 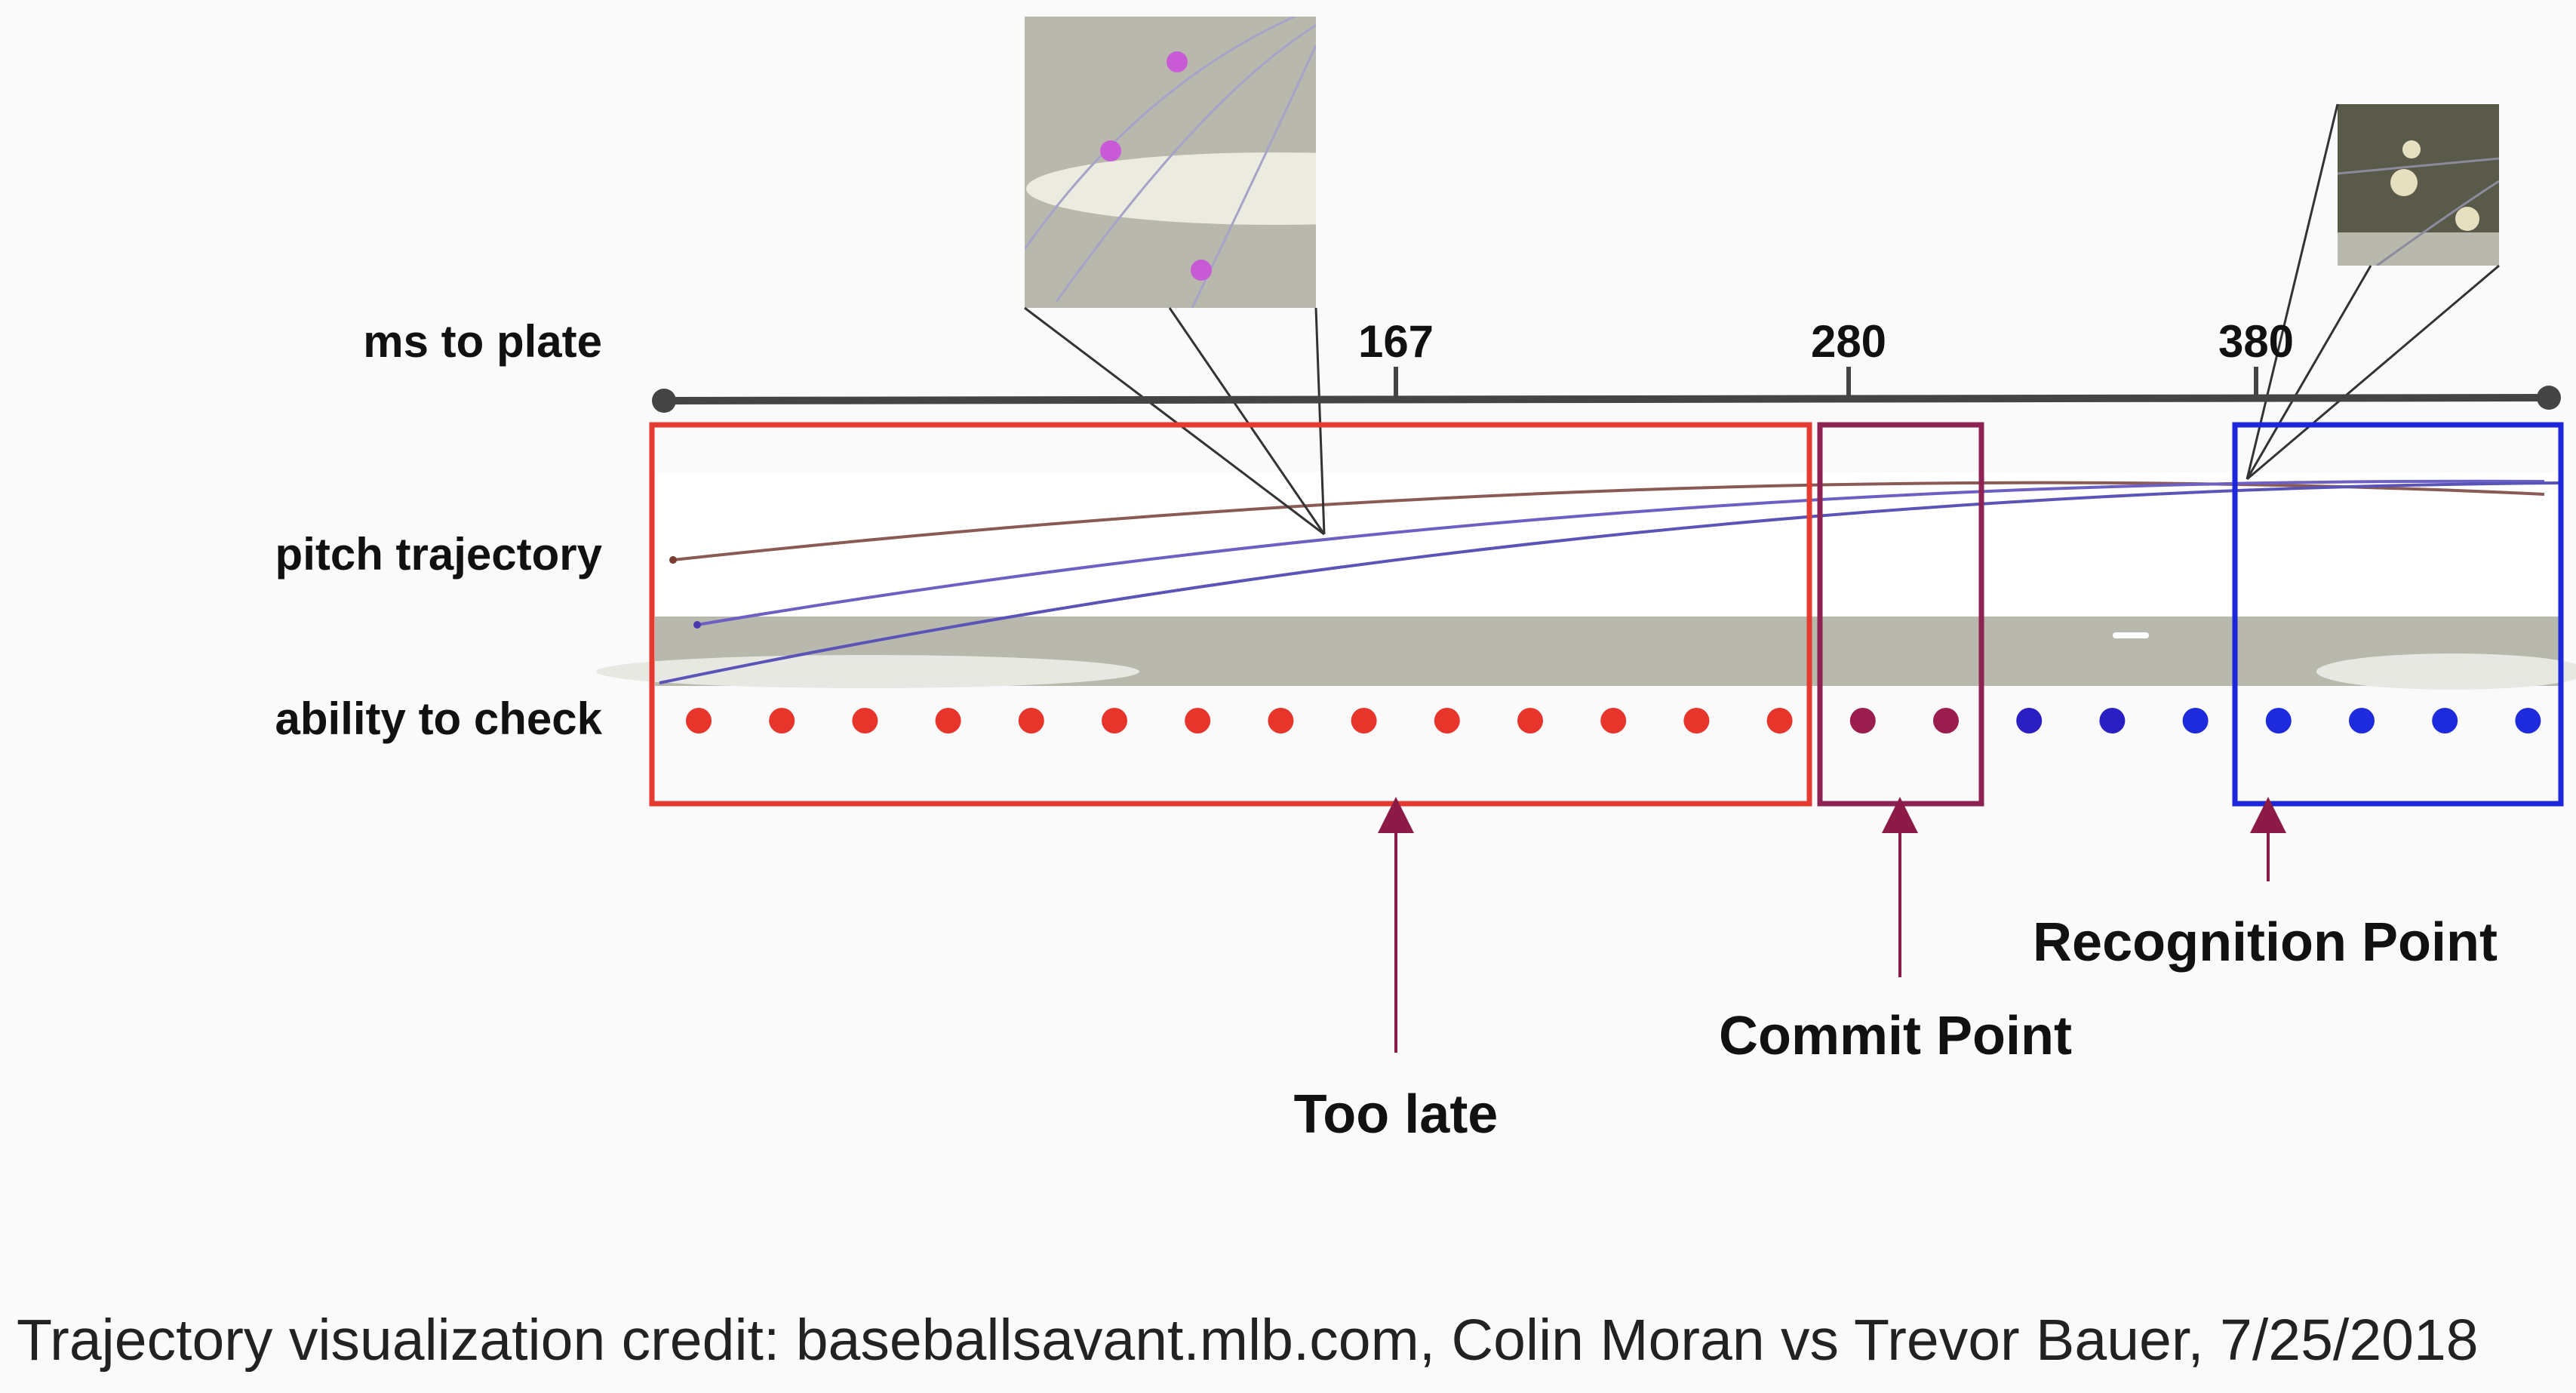 What do you see at coordinates (438, 718) in the screenshot?
I see `ability-to-check-label: ability to check` at bounding box center [438, 718].